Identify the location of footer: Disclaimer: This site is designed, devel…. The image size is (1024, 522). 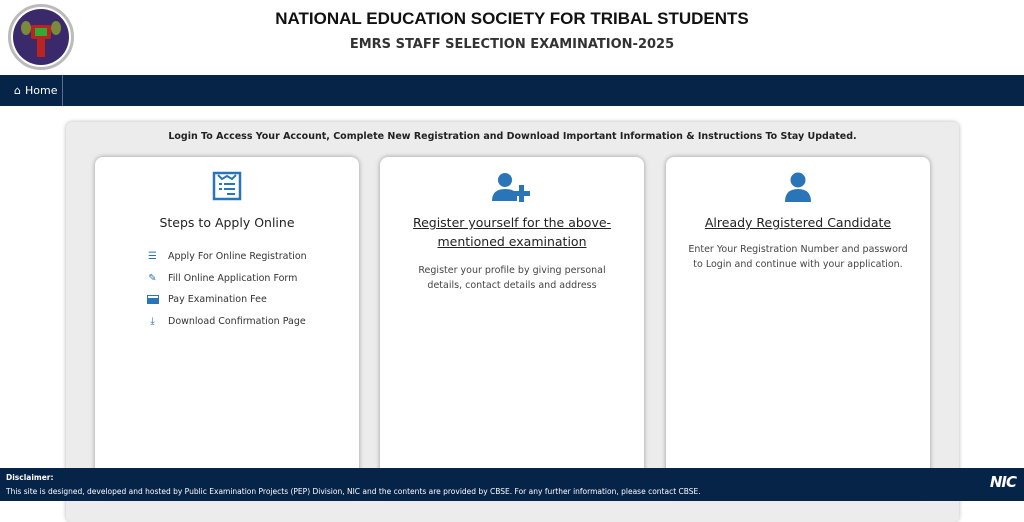
(512, 484).